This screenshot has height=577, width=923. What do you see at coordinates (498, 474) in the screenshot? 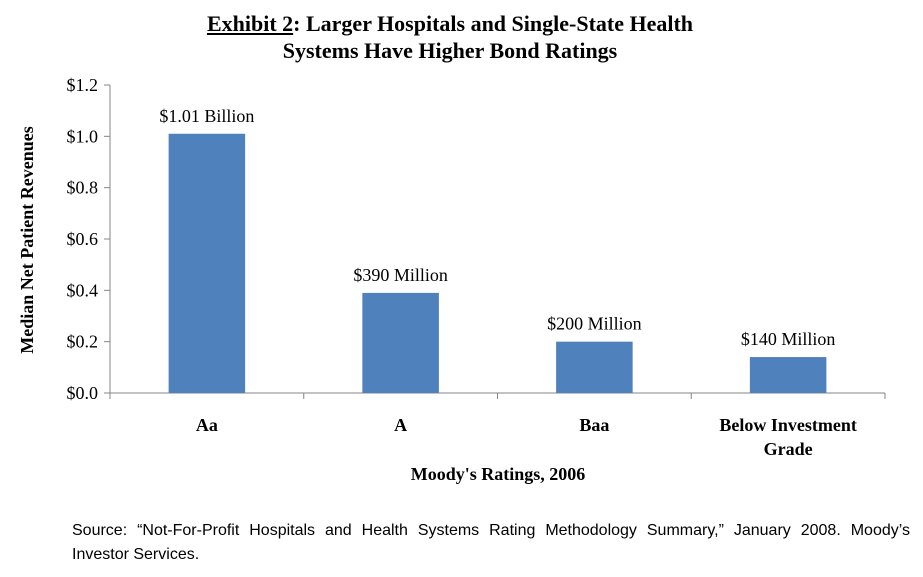
I see `x-axis-label: Moody's Ratings, 2006` at bounding box center [498, 474].